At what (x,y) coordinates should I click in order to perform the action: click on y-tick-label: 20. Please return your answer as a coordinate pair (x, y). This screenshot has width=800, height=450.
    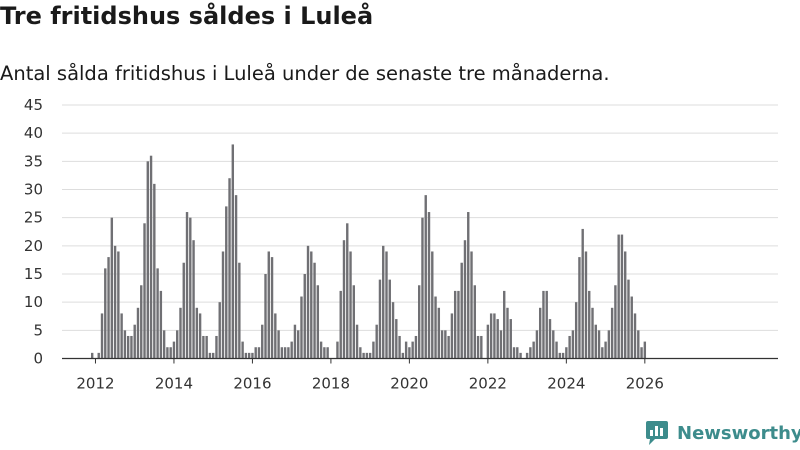
    Looking at the image, I should click on (33, 246).